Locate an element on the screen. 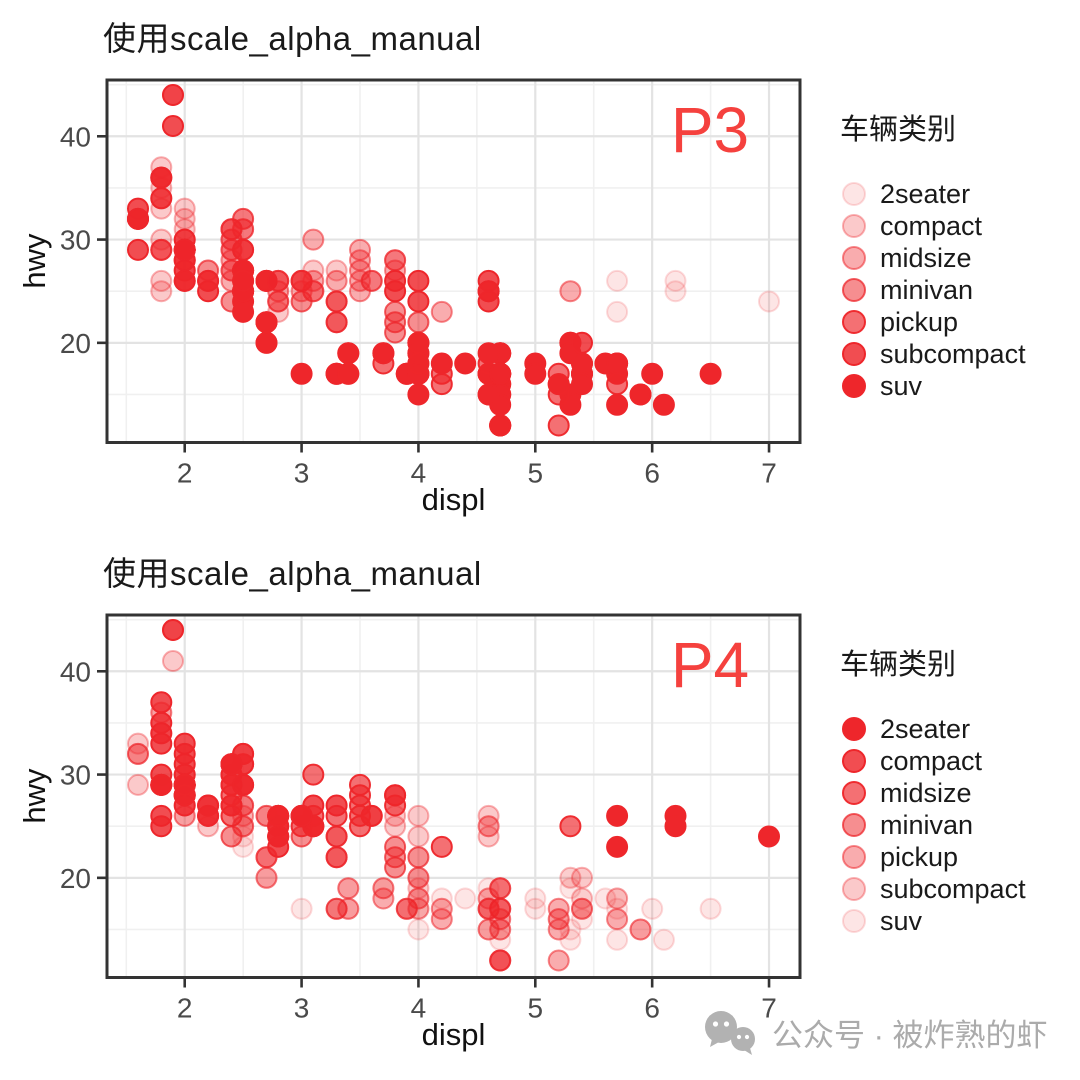 The image size is (1080, 1080). legend-label: midsize is located at coordinates (926, 257).